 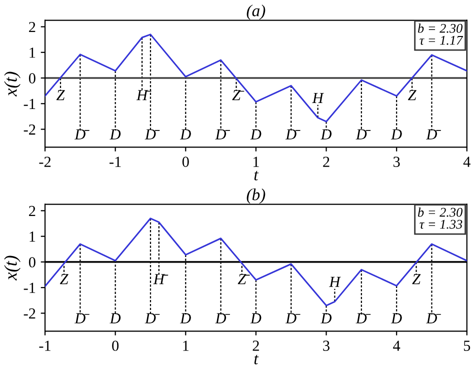 What do you see at coordinates (441, 34) in the screenshot?
I see `annotation: b = 2.30 τ = 1.17` at bounding box center [441, 34].